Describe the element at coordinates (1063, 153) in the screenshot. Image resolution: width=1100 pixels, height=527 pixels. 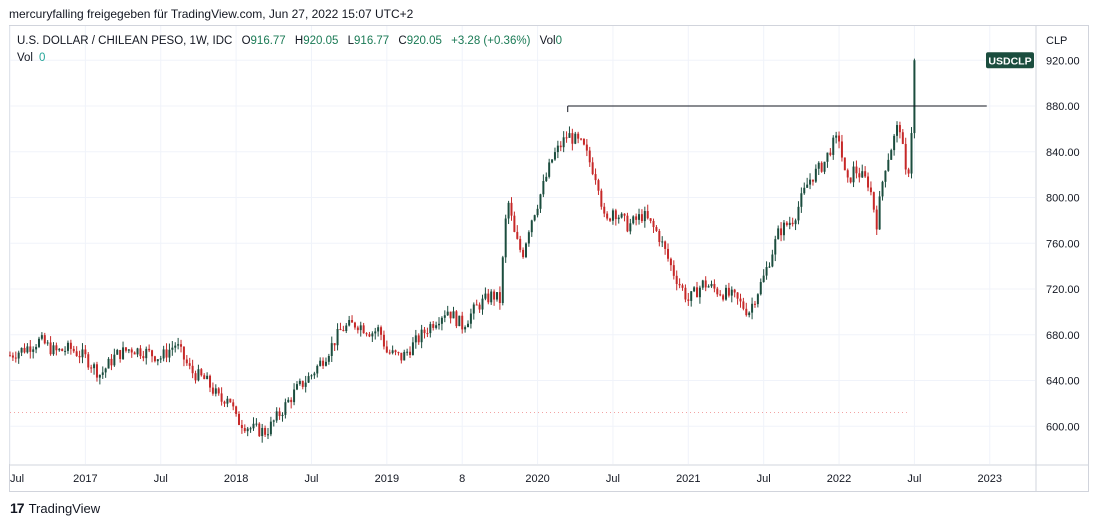
I see `price-tick-label: 840.00` at that location.